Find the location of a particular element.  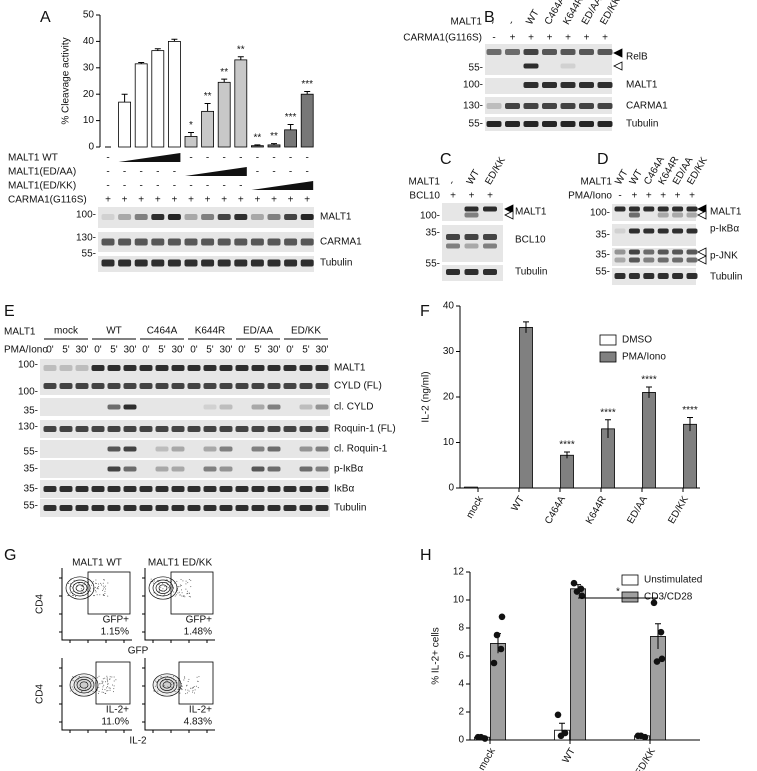

lane-header: WT is located at coordinates (621, 177).